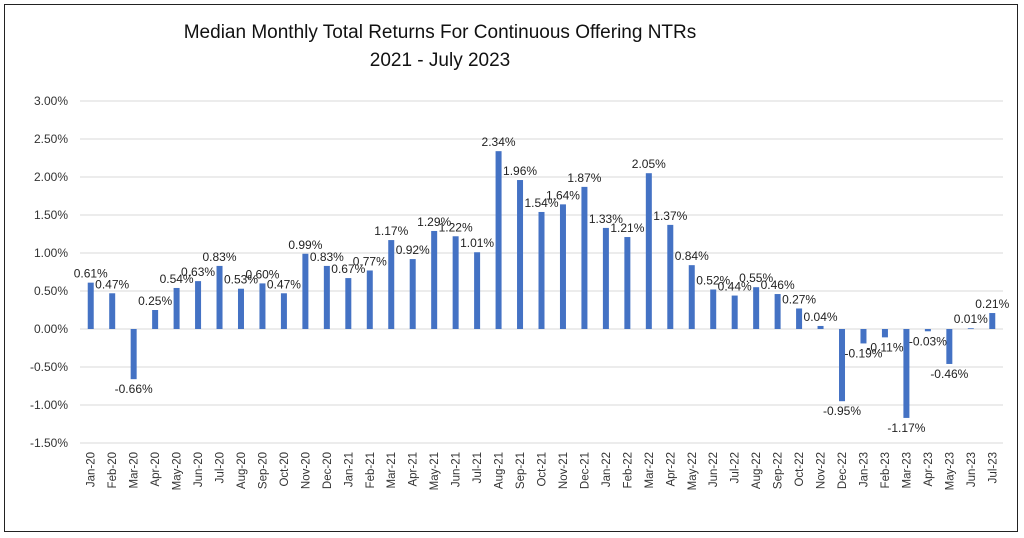 The width and height of the screenshot is (1024, 538). Describe the element at coordinates (992, 304) in the screenshot. I see `data-label: 0.21%` at that location.